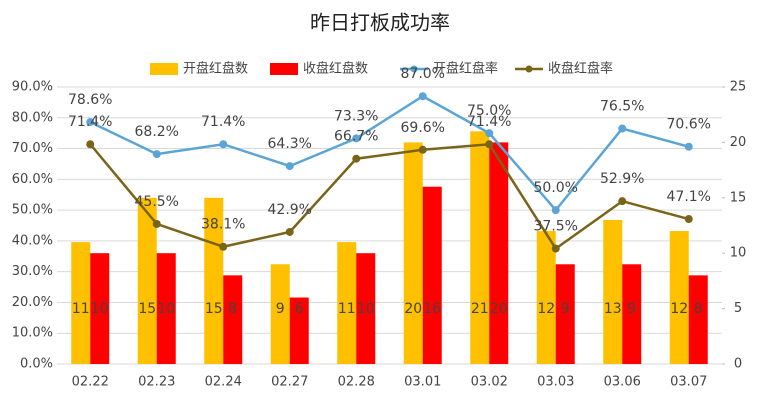 The width and height of the screenshot is (760, 402). What do you see at coordinates (580, 69) in the screenshot?
I see `legend-label: 收盘红盘率` at bounding box center [580, 69].